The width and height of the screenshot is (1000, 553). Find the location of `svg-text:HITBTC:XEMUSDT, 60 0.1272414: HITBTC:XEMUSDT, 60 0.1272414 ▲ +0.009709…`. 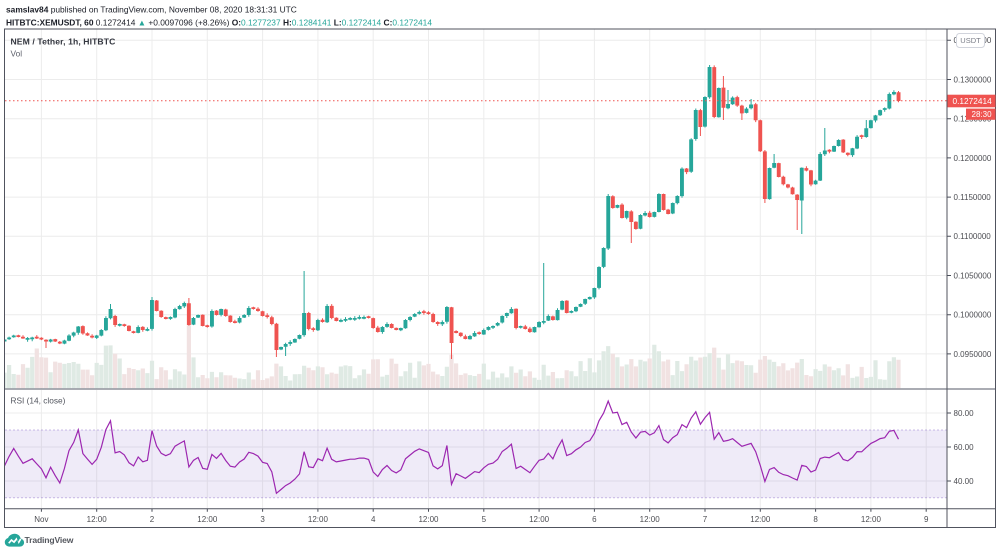

svg-text:HITBTC:XEMUSDT, 60 0.1272414: HITBTC:XEMUSDT, 60 0.1272414 ▲ +0.009709… is located at coordinates (219, 23).